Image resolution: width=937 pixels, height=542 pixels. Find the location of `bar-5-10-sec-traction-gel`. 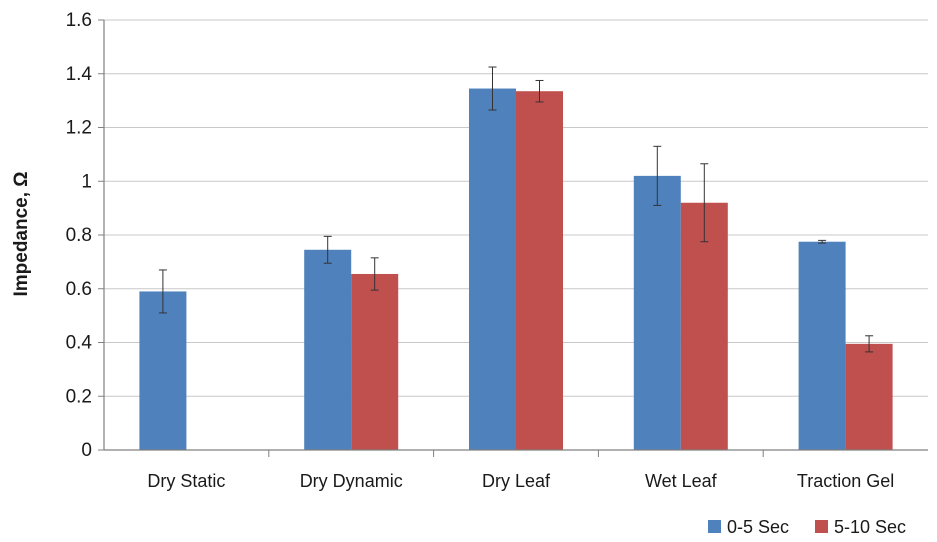

bar-5-10-sec-traction-gel is located at coordinates (869, 396).